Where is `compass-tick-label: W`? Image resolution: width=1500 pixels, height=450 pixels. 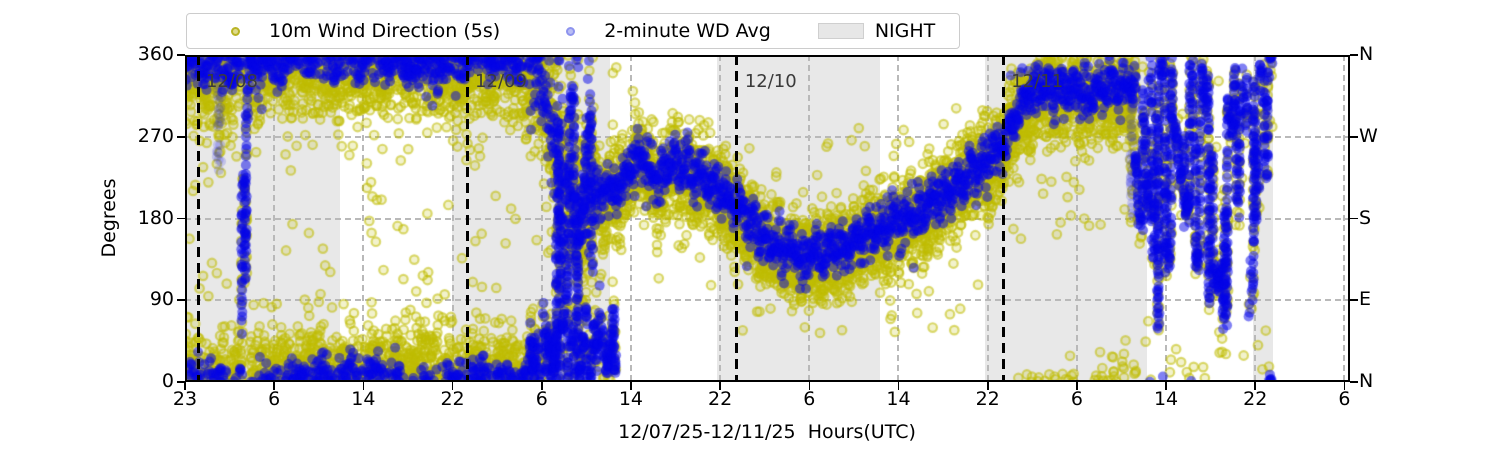
compass-tick-label: W is located at coordinates (1368, 135).